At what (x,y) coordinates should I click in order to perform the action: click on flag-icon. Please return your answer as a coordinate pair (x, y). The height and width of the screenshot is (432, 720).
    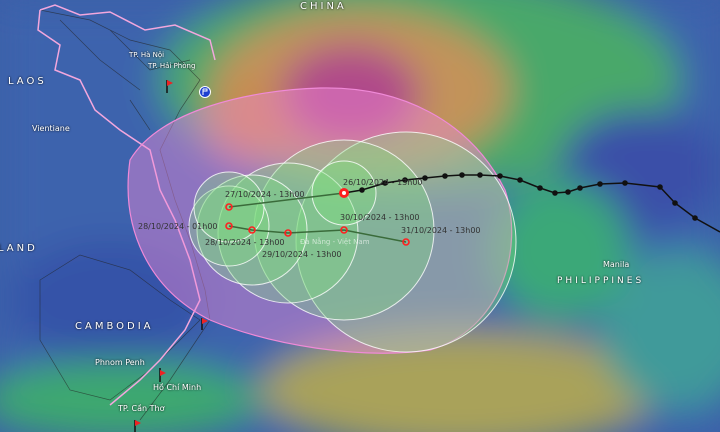
    Looking at the image, I should click on (171, 256).